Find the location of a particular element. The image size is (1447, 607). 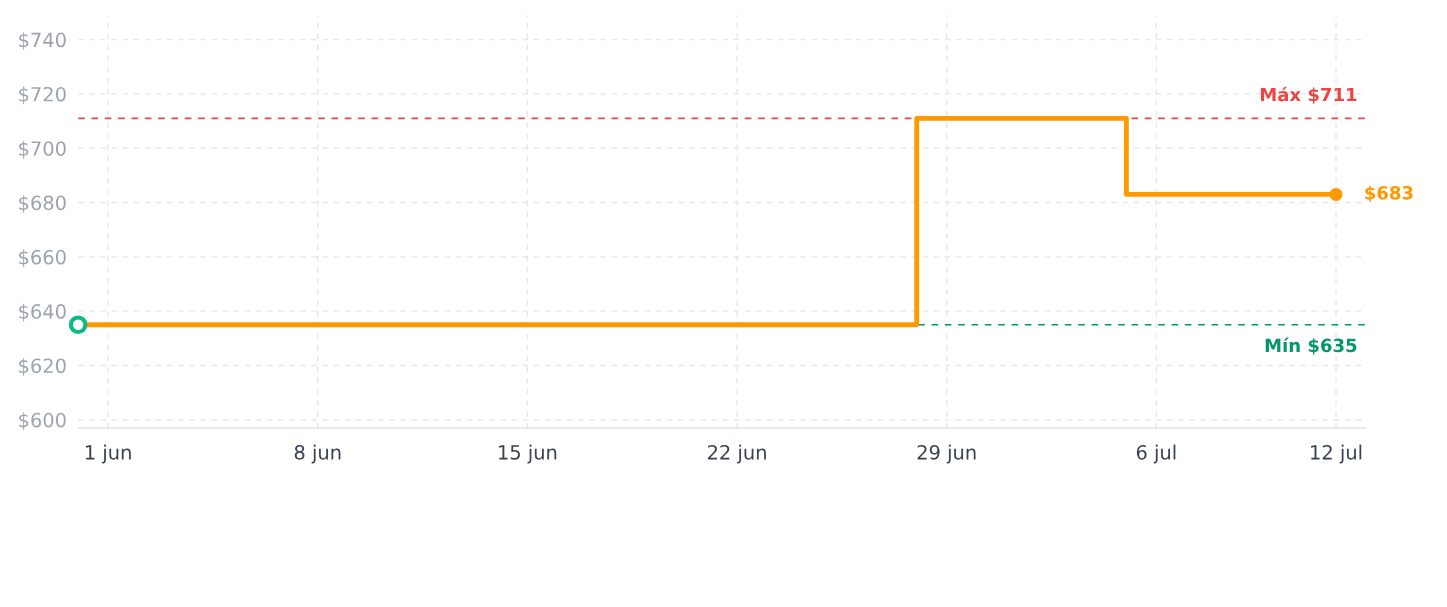

y-tick-label: $600 is located at coordinates (42, 421).